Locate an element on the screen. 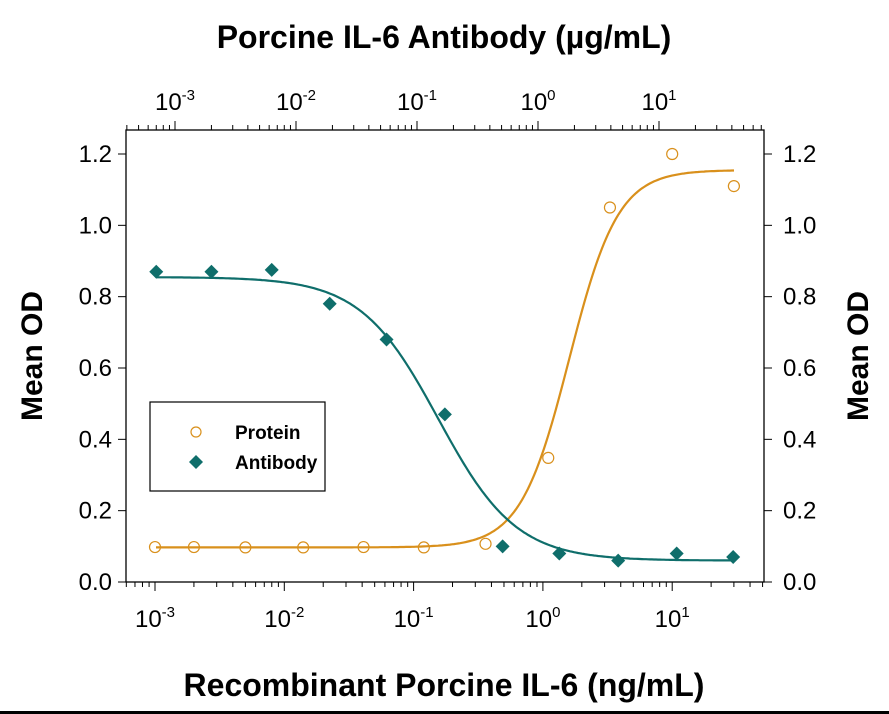 The image size is (889, 714). legend-box is located at coordinates (237, 446).